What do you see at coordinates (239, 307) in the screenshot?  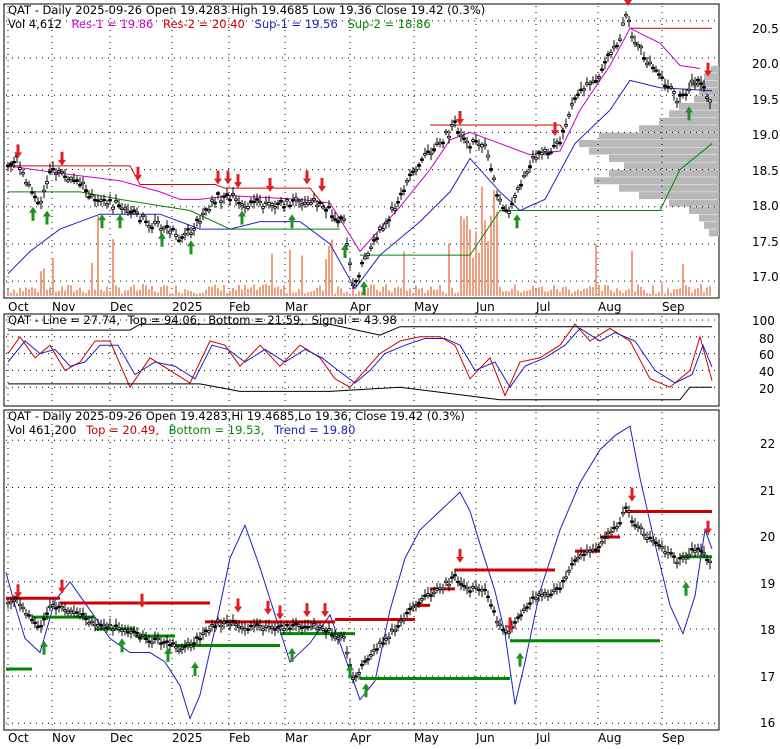 I see `x-tick-label: Feb` at bounding box center [239, 307].